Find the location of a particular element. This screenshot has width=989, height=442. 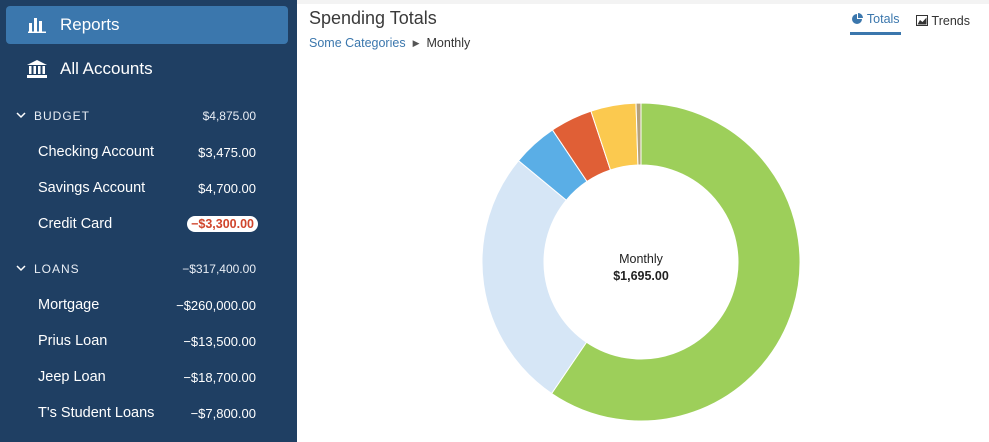

nav-reports: Reports is located at coordinates (147, 25).